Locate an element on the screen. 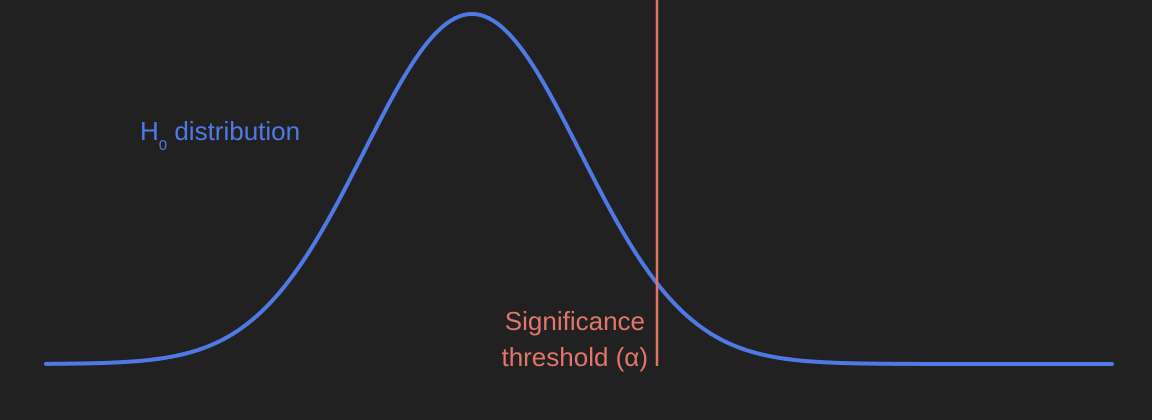 This screenshot has height=420, width=1152. threshold-label-line2: threshold (α) is located at coordinates (574, 357).